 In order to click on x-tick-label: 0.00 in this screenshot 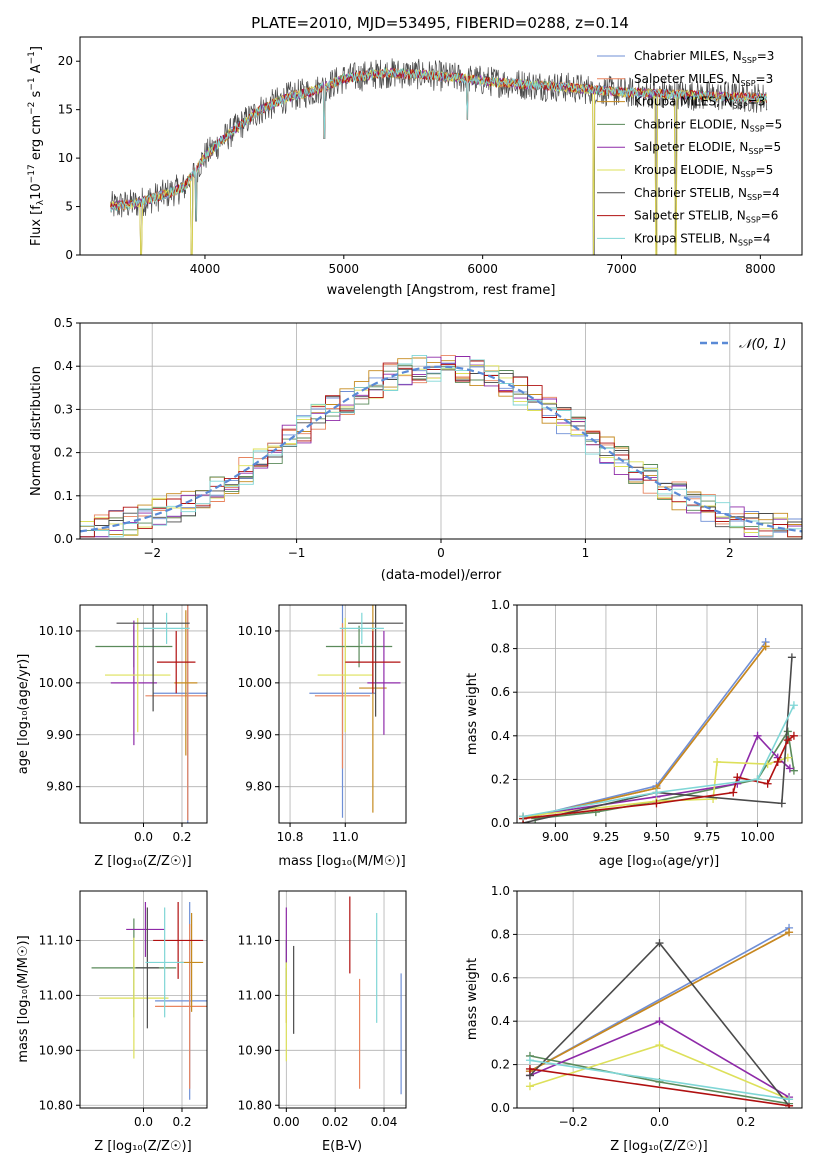, I will do `click(286, 1122)`.